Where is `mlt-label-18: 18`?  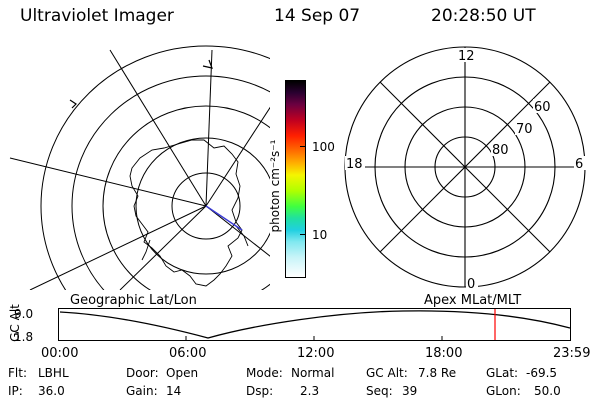 mlt-label-18: 18 is located at coordinates (354, 164).